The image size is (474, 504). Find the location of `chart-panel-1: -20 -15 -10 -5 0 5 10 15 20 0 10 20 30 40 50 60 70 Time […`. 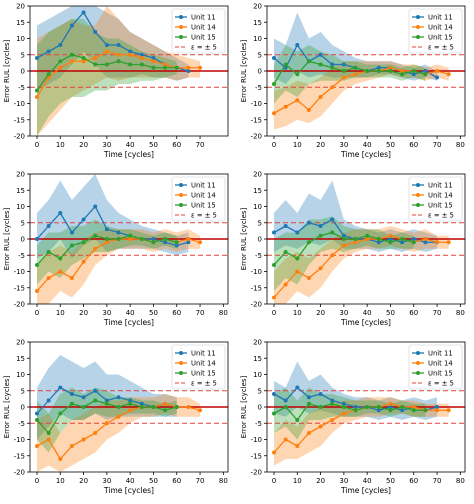

chart-panel-1: -20 -15 -10 -5 0 5 10 15 20 0 10 20 30 40 50 60 70 Time [… is located at coordinates (116, 81).